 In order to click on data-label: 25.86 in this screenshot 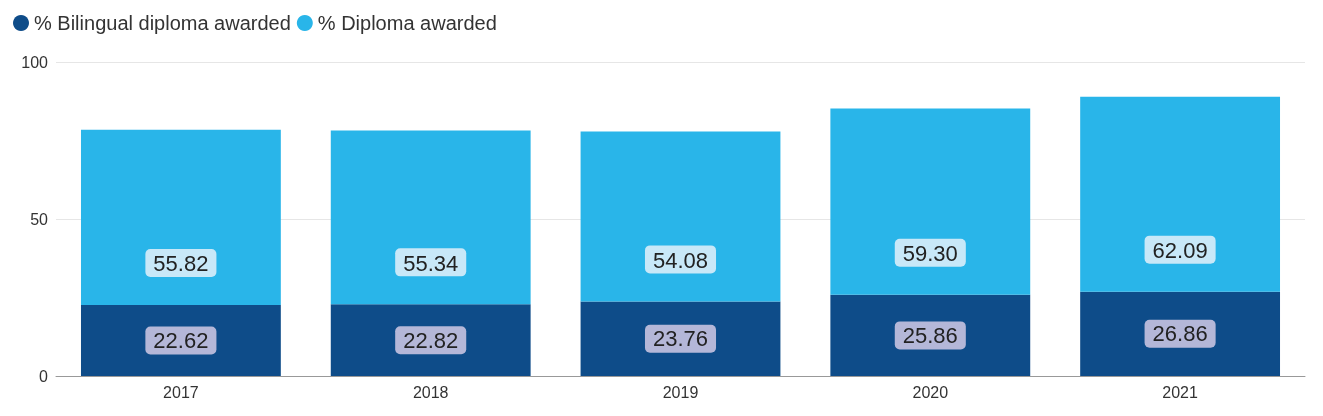, I will do `click(930, 335)`.